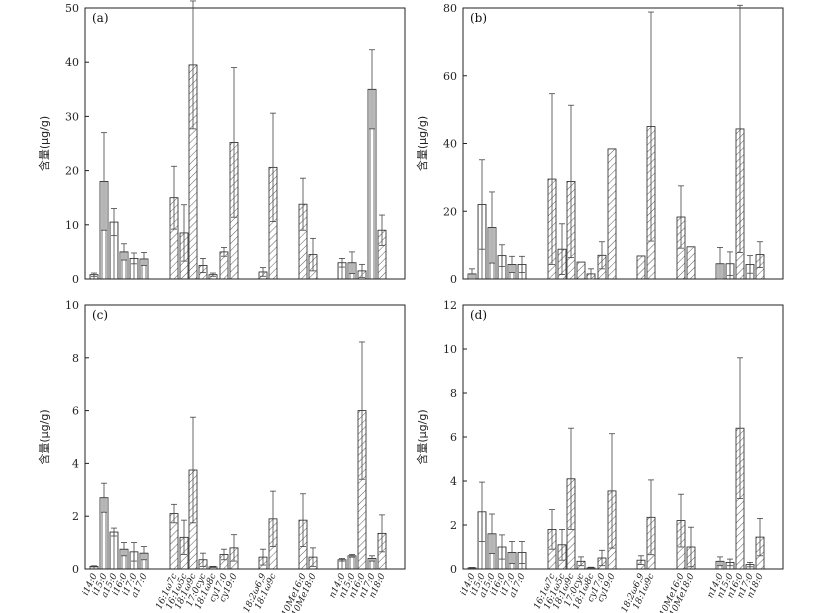 The image size is (833, 613). I want to click on y-tick-label: 60, so click(450, 76).